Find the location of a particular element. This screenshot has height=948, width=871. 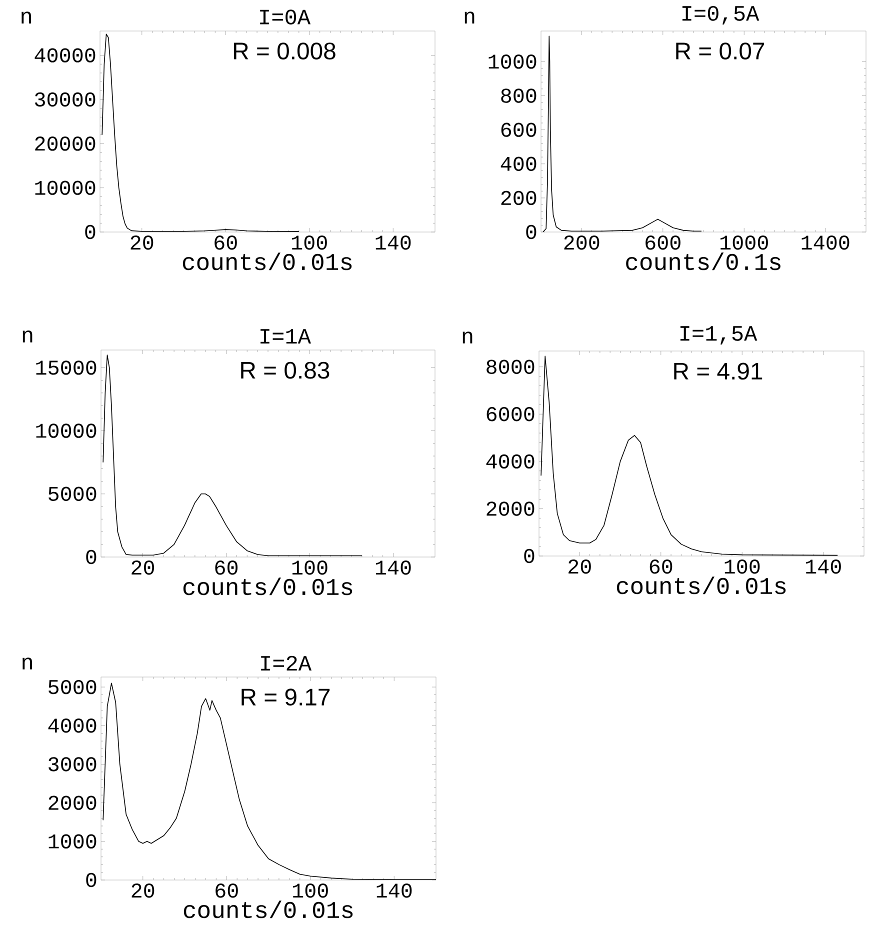

y-tick-label: 400 is located at coordinates (518, 163).